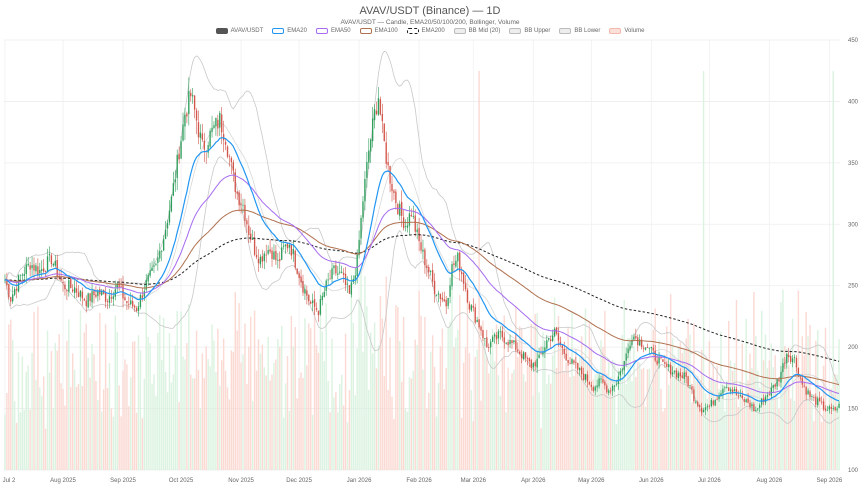  I want to click on legend-label: EMA100, so click(386, 31).